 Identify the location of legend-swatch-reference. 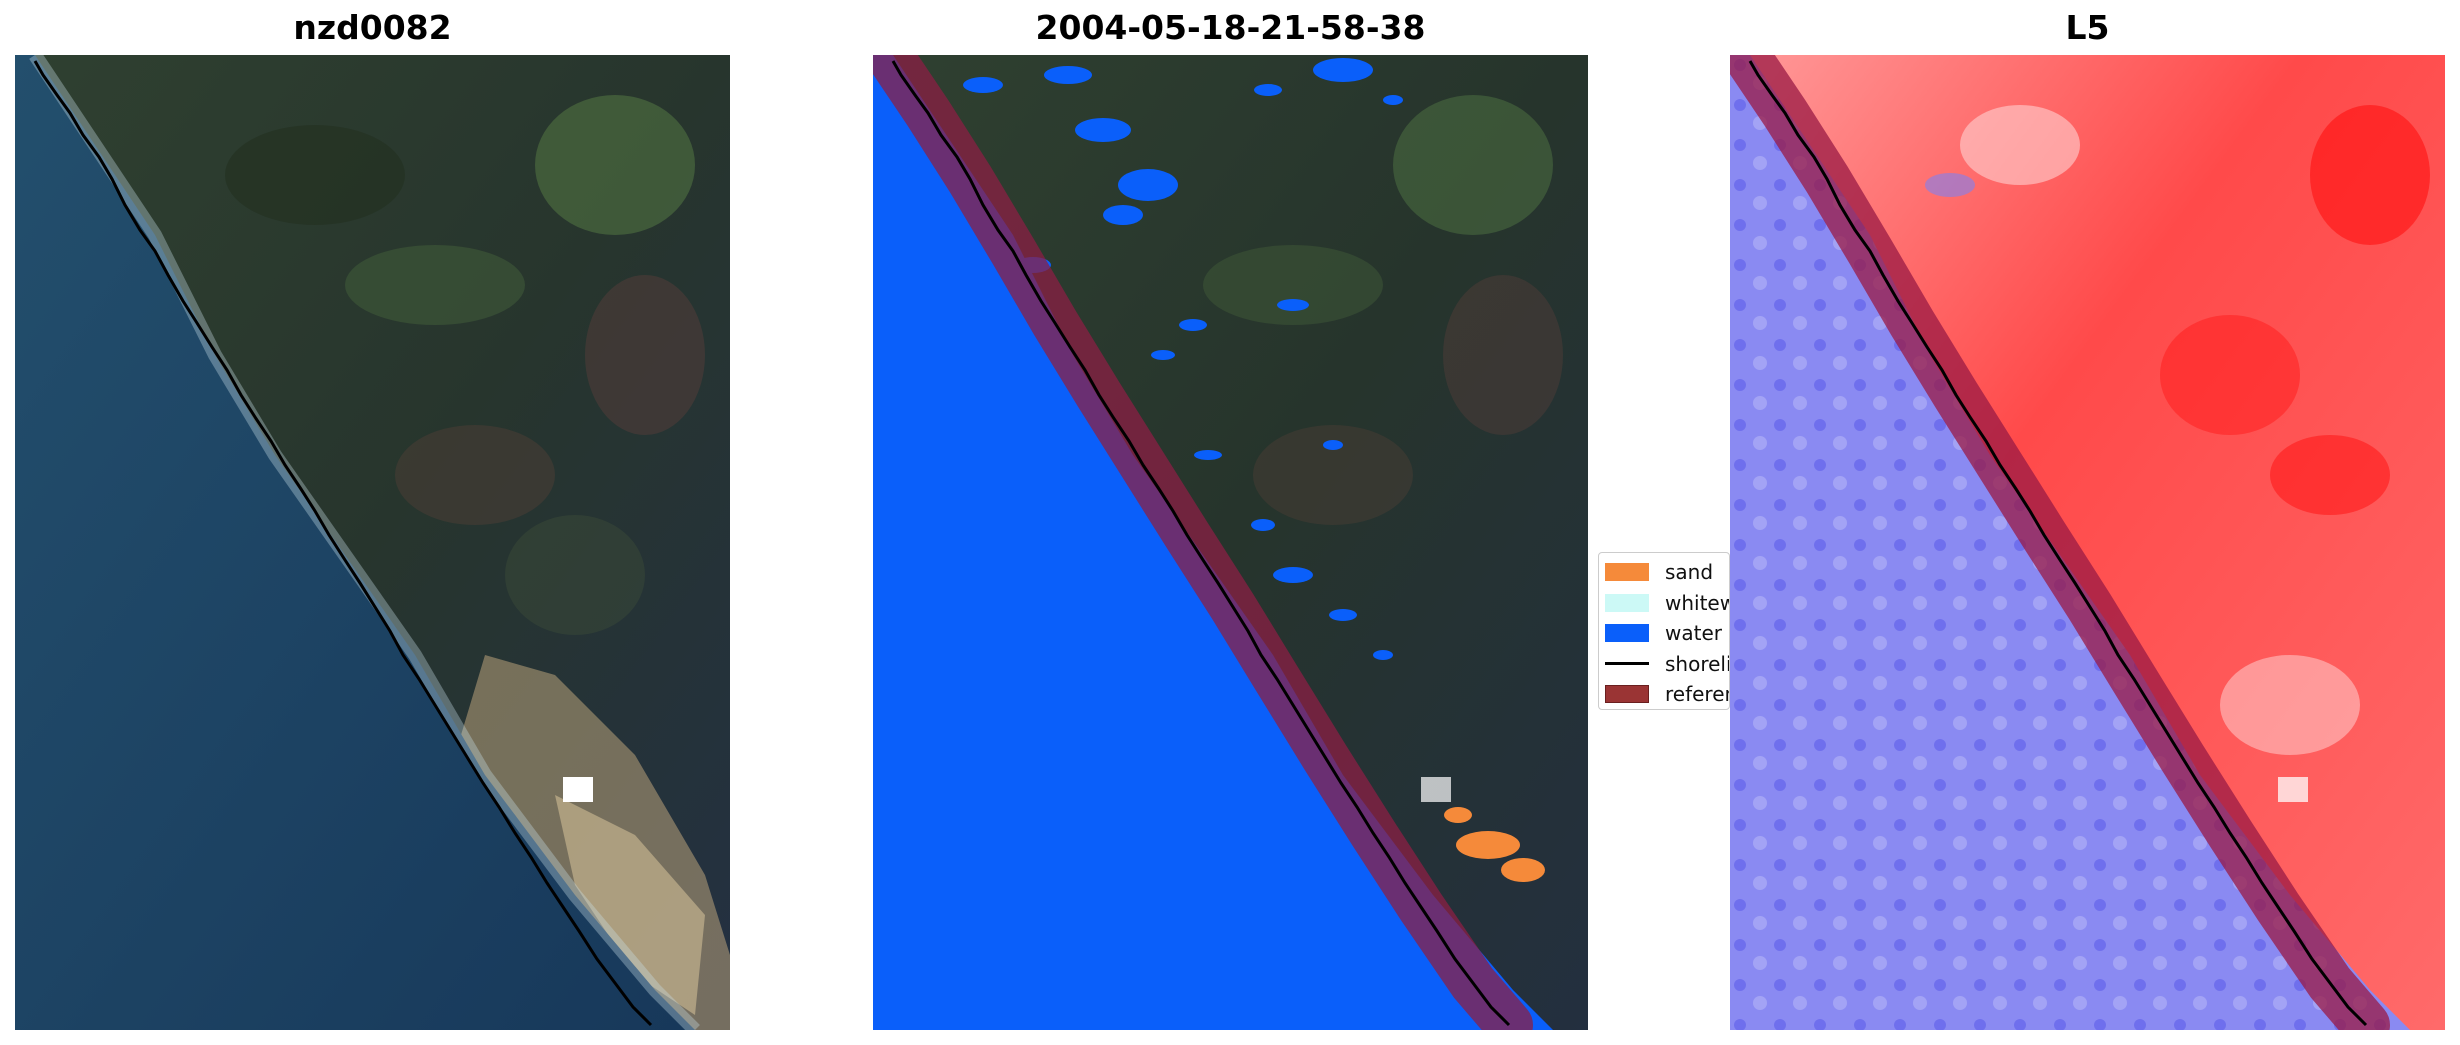
(1627, 694).